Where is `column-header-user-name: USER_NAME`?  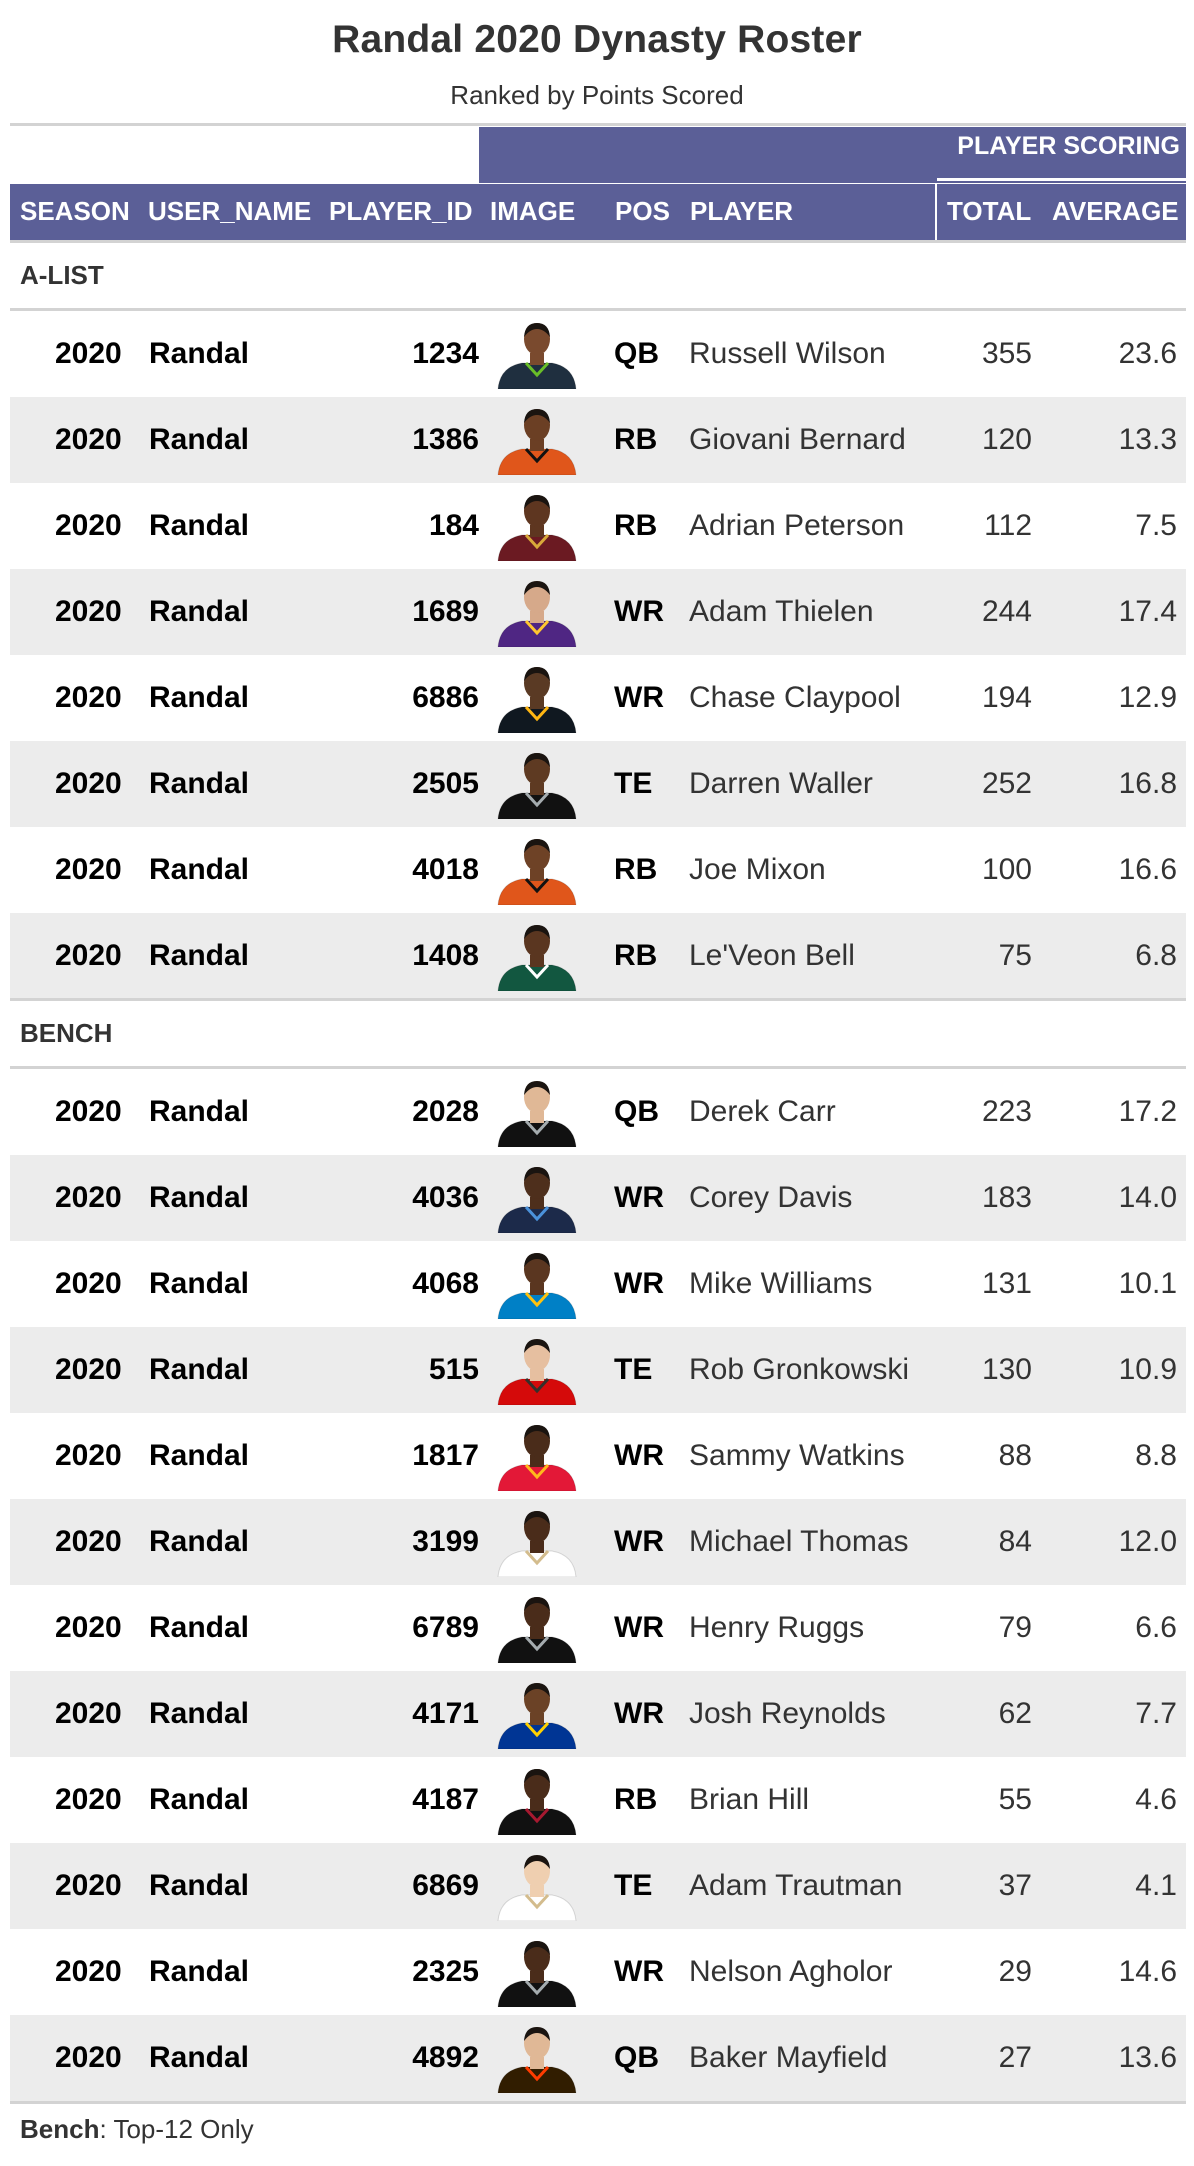
column-header-user-name: USER_NAME is located at coordinates (230, 211).